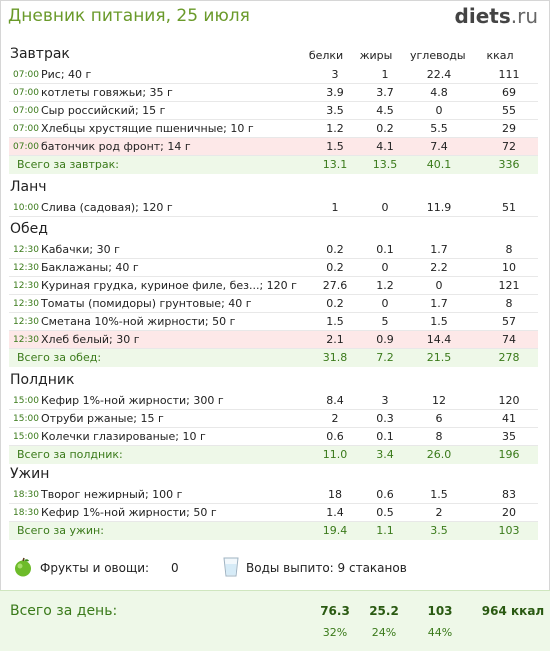 This screenshot has width=550, height=651. Describe the element at coordinates (509, 285) in the screenshot. I see `entry-kcal: 121` at that location.